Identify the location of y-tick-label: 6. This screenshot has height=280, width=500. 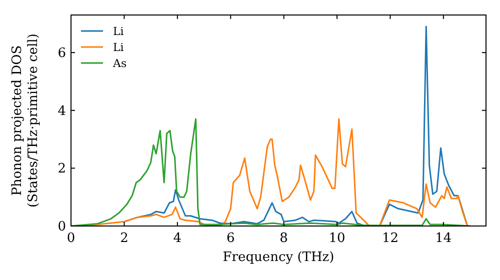
(62, 54).